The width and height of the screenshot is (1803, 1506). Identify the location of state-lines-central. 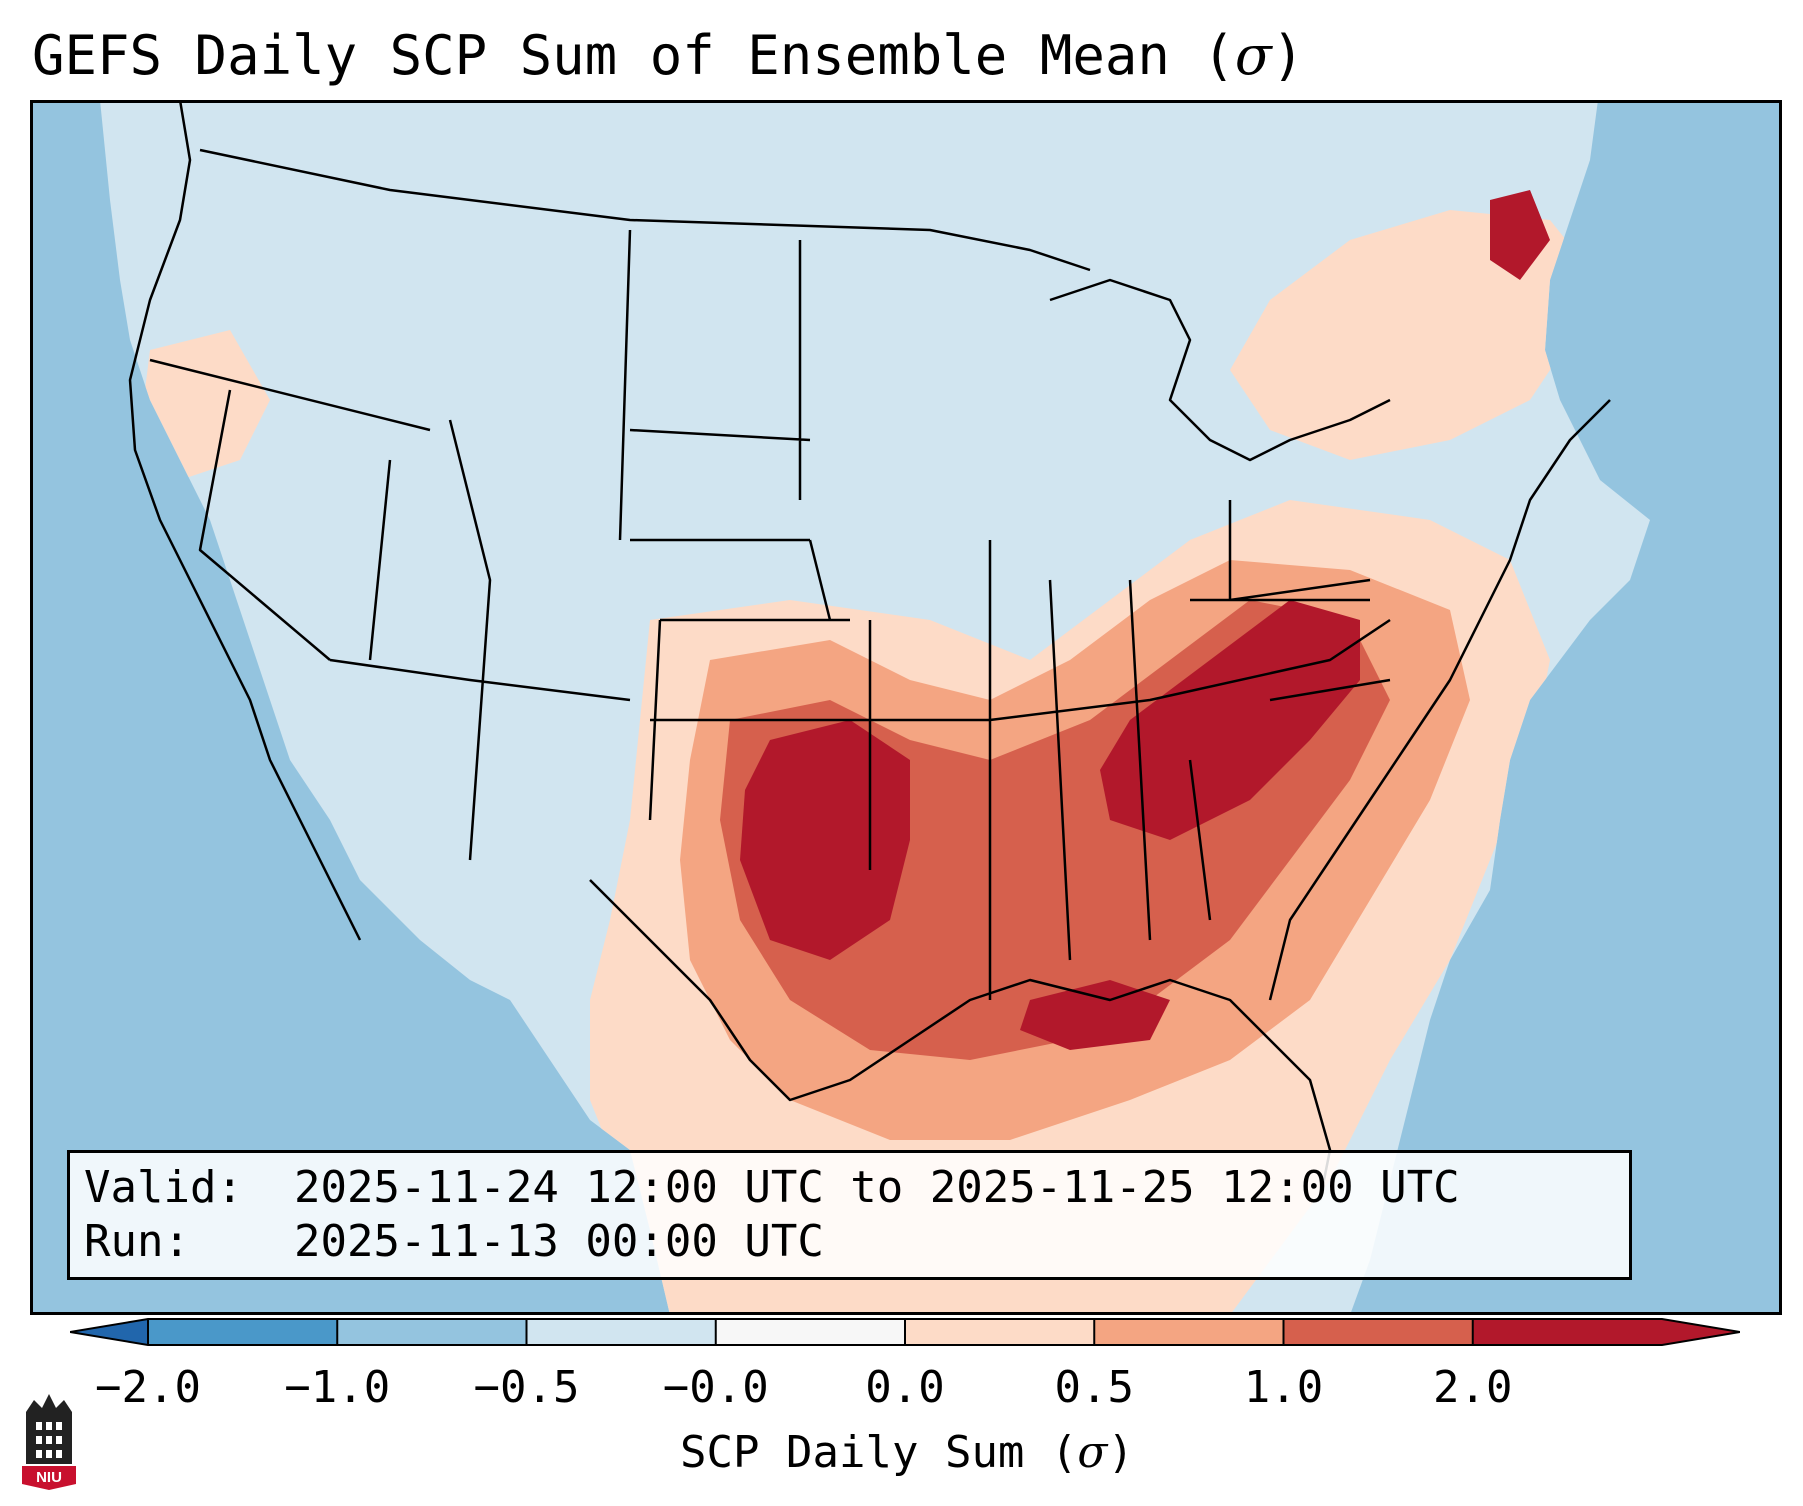
(805, 614).